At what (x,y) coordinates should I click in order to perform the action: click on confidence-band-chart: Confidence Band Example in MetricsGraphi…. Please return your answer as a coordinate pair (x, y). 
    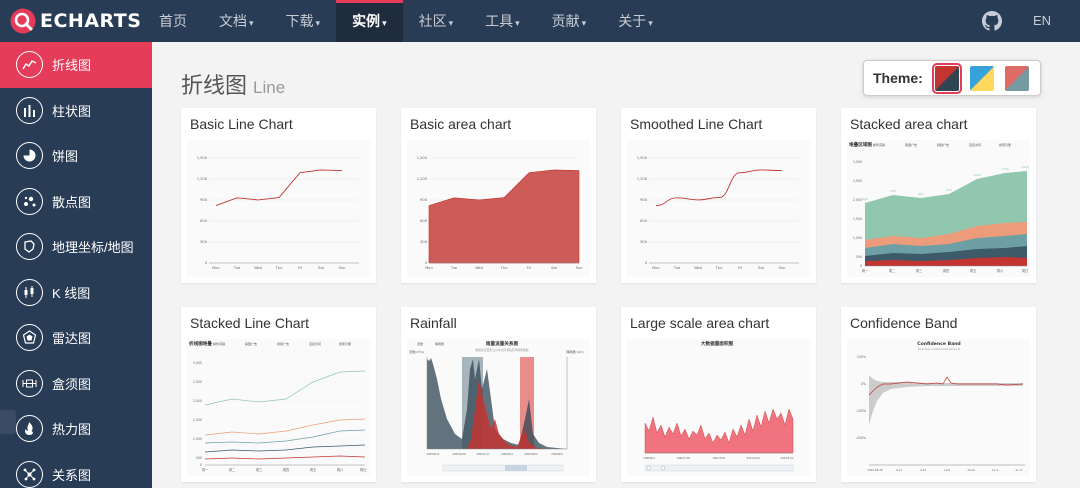
    Looking at the image, I should click on (940, 406).